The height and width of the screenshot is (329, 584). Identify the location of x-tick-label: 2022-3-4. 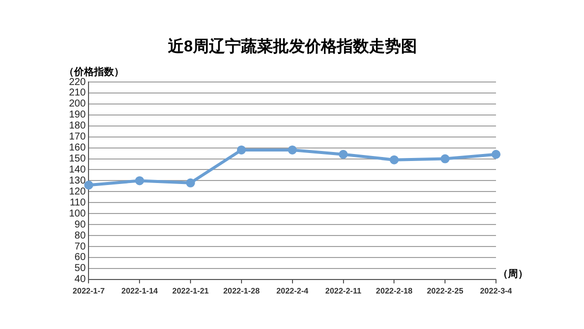
(496, 291).